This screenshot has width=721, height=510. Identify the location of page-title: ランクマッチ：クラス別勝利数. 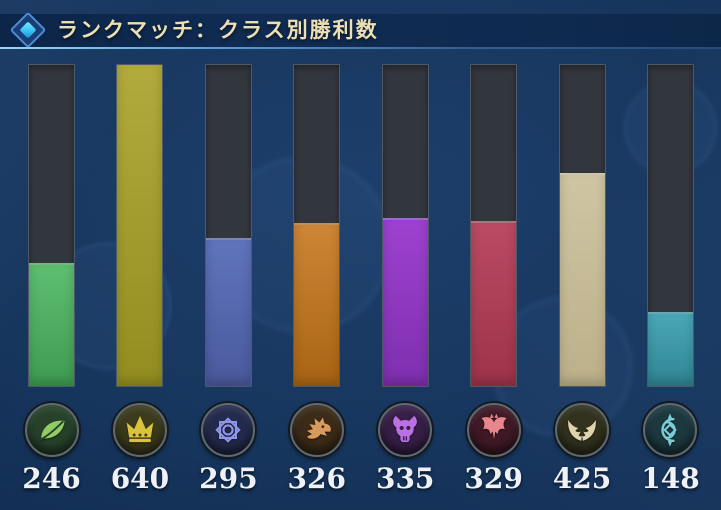
(218, 30).